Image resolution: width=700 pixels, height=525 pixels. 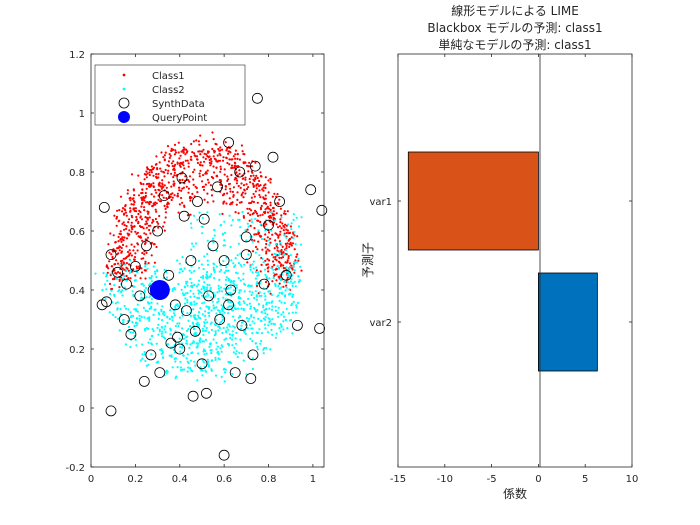 What do you see at coordinates (178, 104) in the screenshot?
I see `legend-label-synthdata: SynthData` at bounding box center [178, 104].